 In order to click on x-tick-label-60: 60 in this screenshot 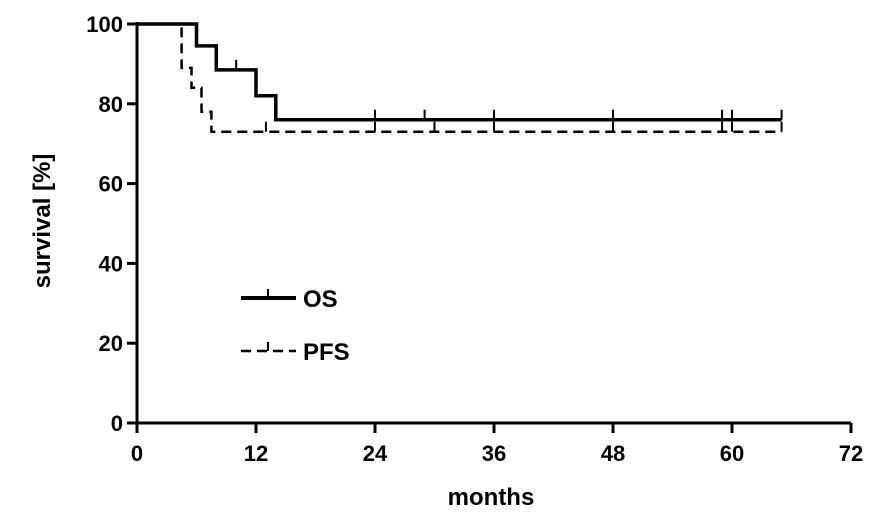, I will do `click(732, 453)`.